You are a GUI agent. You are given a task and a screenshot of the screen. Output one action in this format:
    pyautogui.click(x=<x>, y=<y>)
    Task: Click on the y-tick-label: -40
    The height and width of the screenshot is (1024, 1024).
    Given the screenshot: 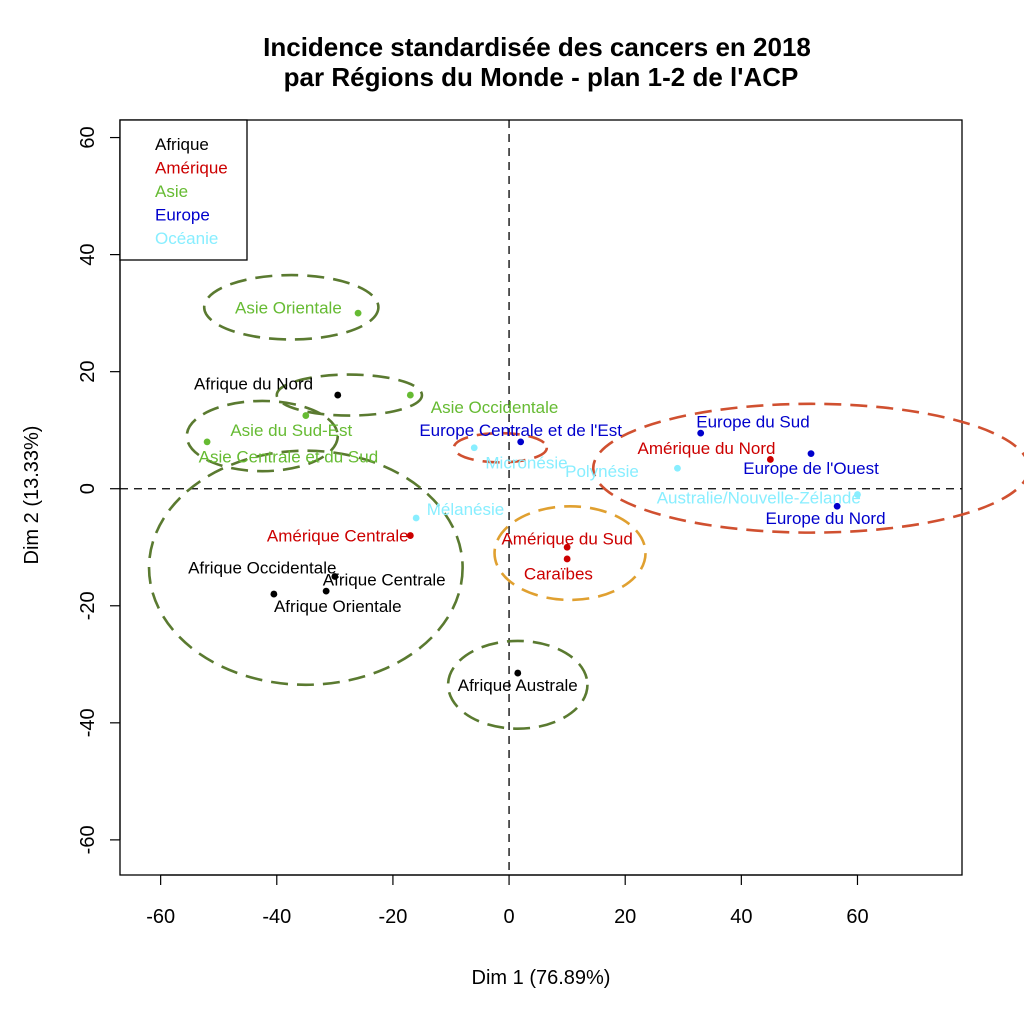 What is the action you would take?
    pyautogui.click(x=88, y=722)
    